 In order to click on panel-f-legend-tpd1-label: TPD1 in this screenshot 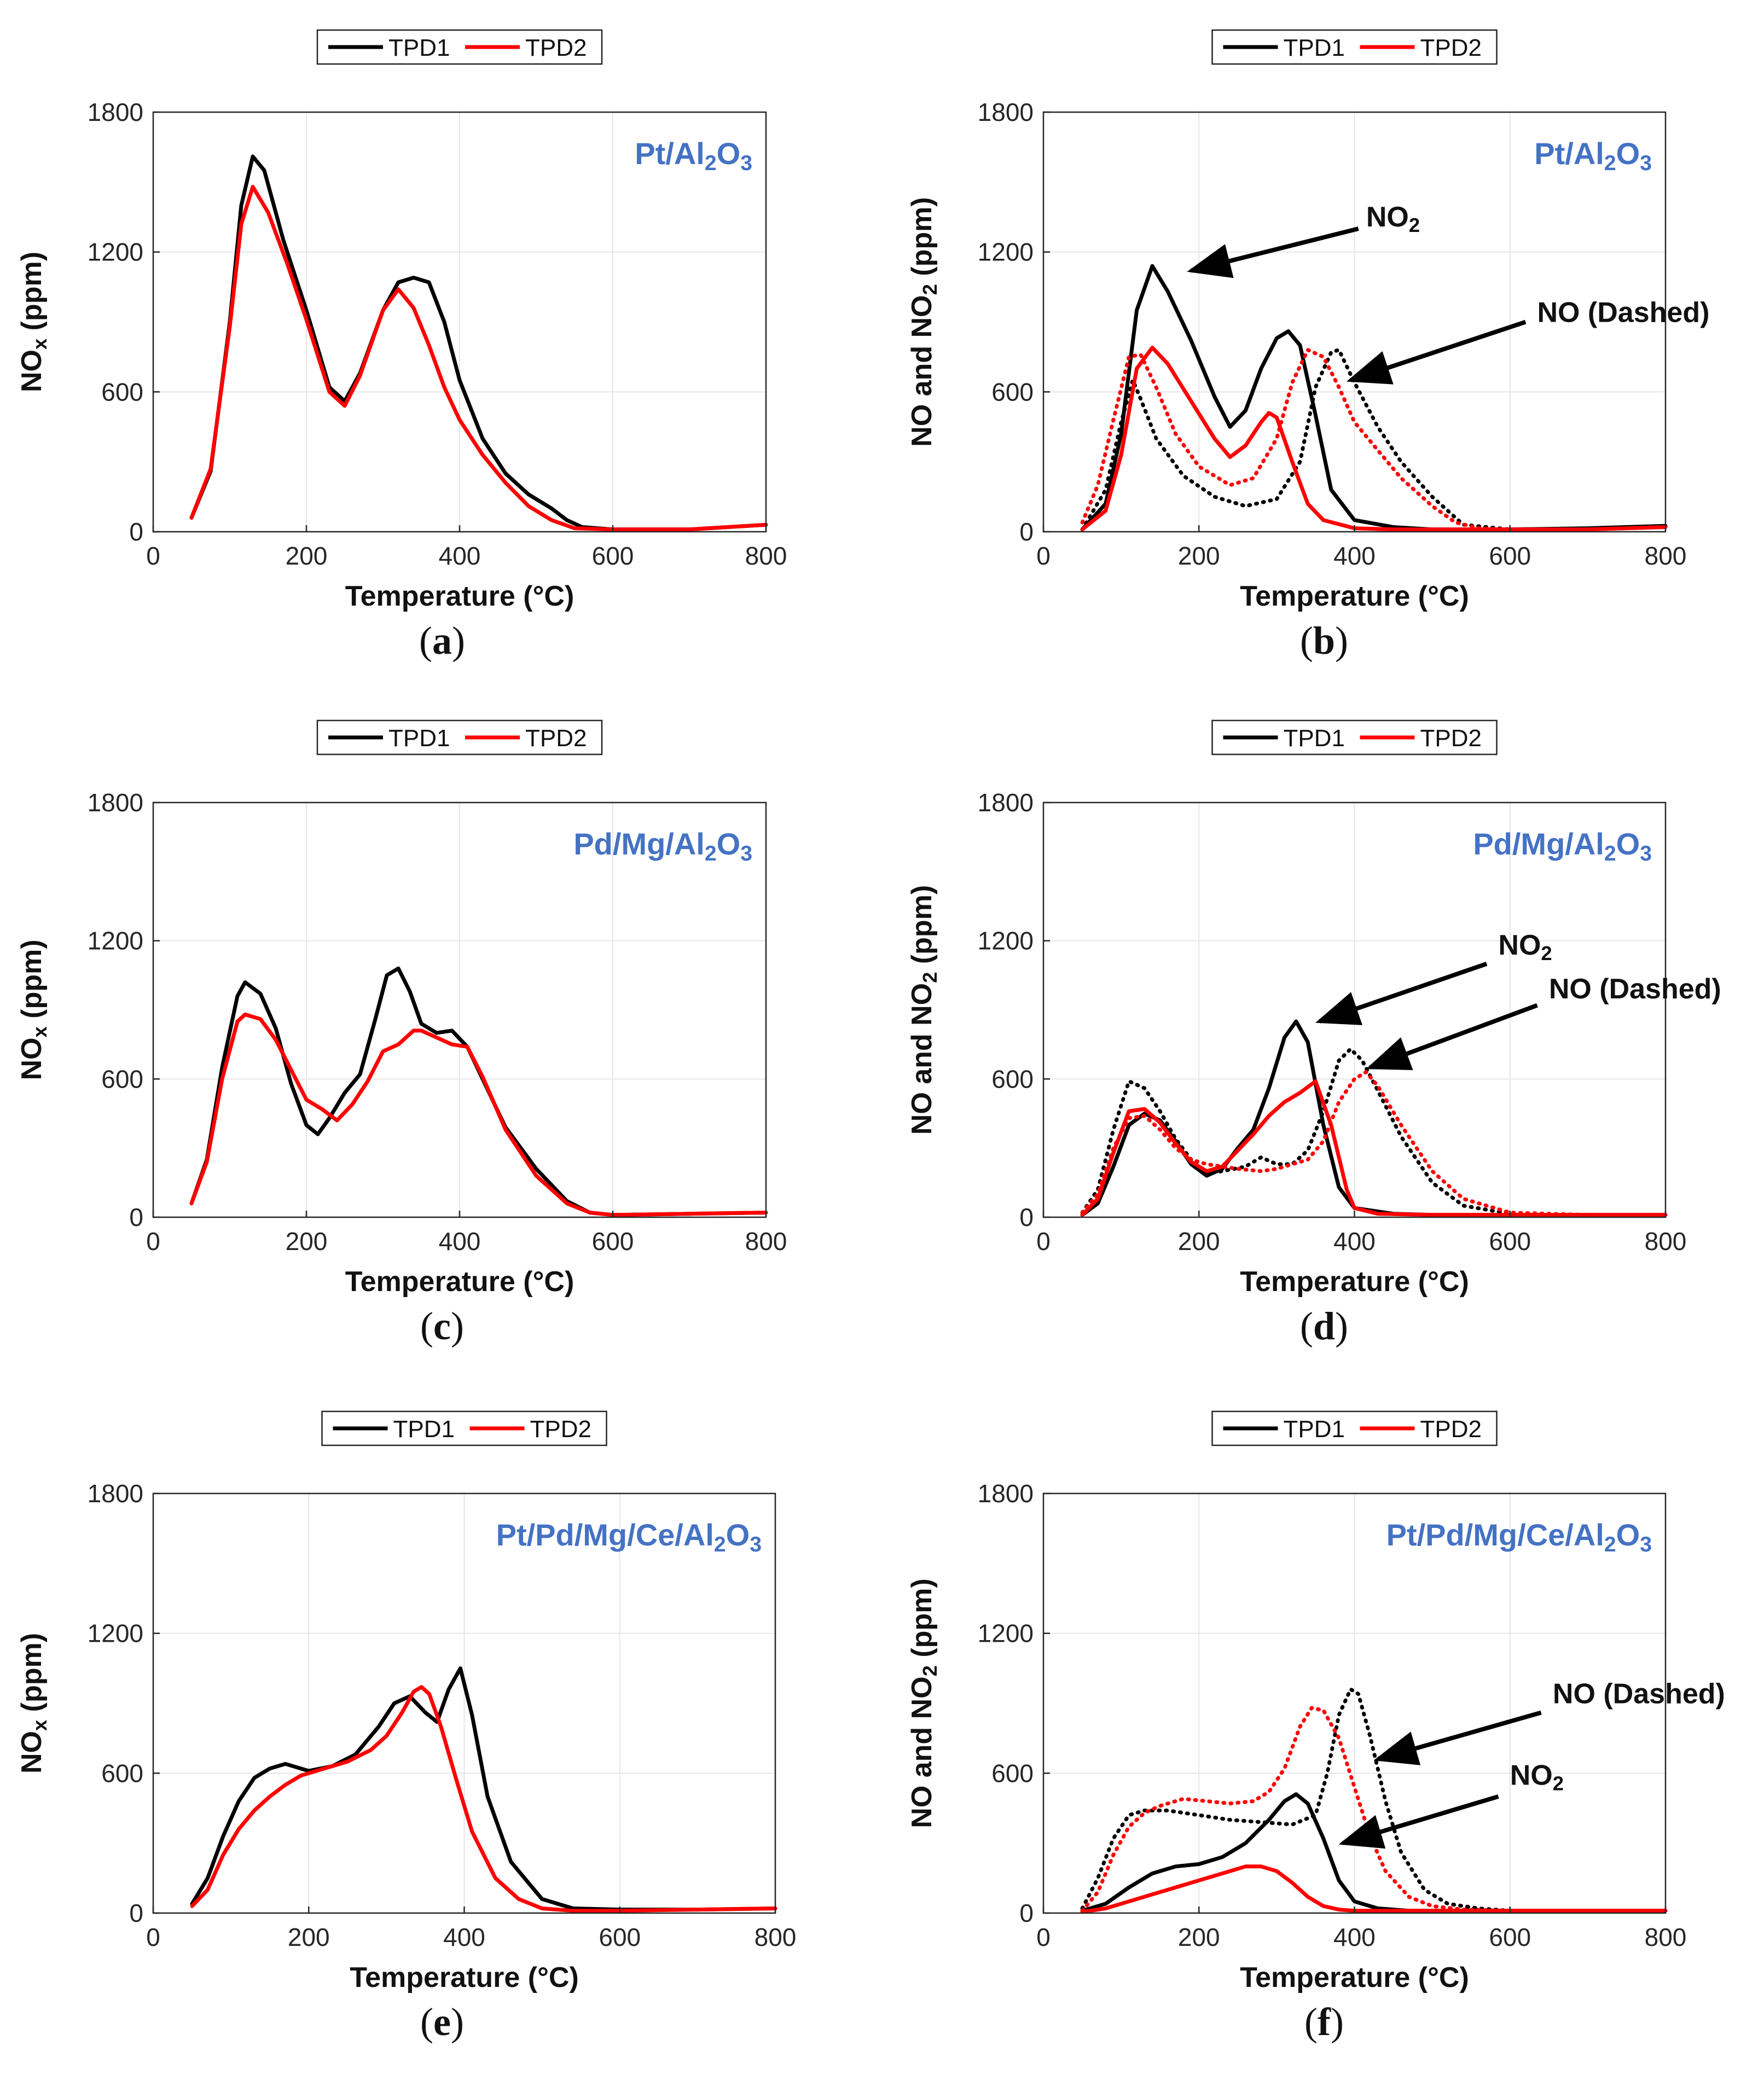, I will do `click(1314, 1429)`.